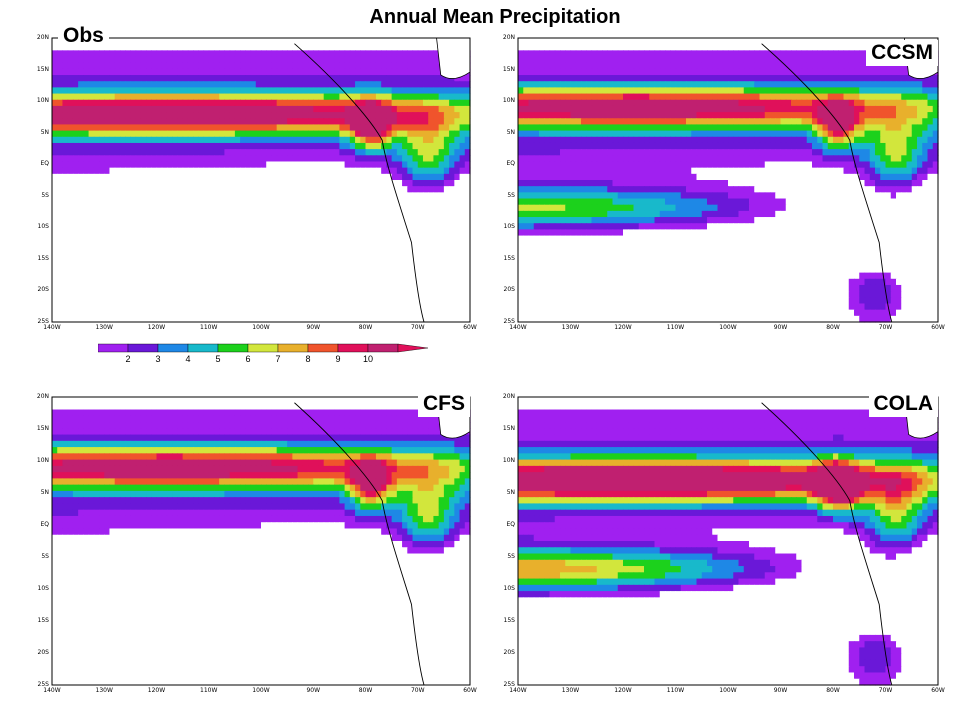 This screenshot has height=720, width=960. What do you see at coordinates (902, 53) in the screenshot?
I see `panel-label-ccsm: CCSM` at bounding box center [902, 53].